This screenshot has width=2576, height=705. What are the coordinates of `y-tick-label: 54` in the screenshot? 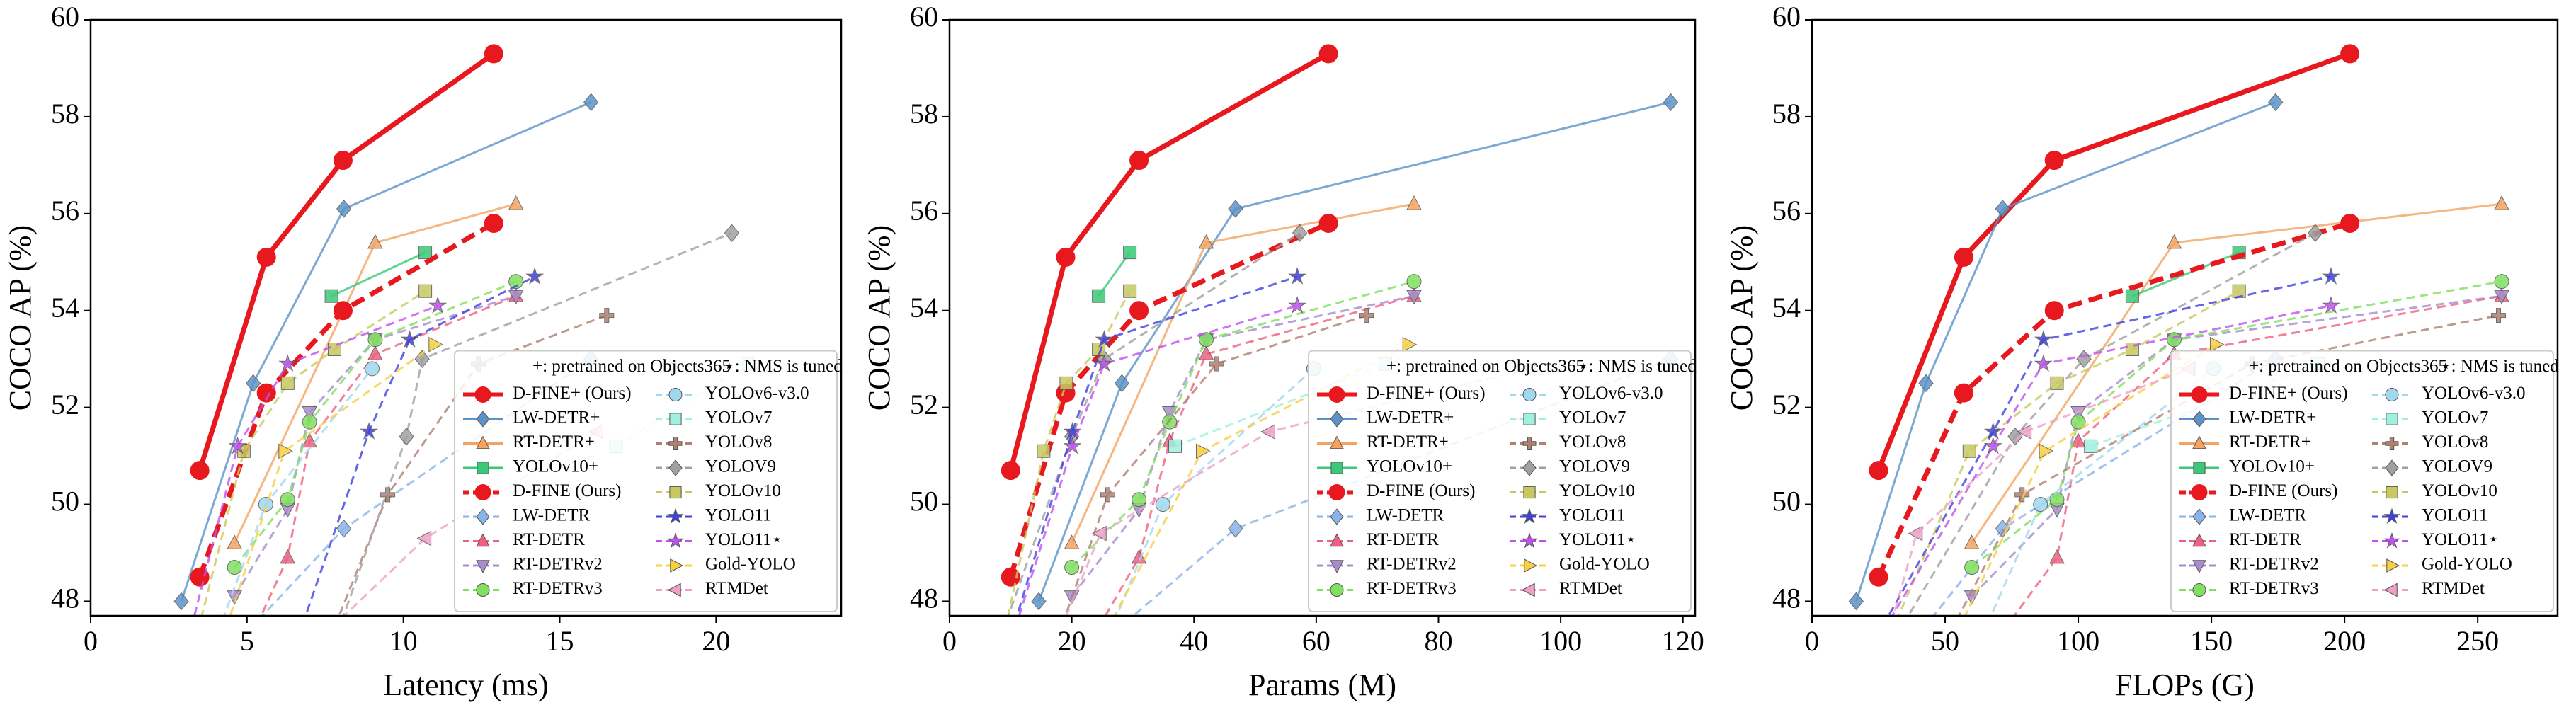 It's located at (1786, 307).